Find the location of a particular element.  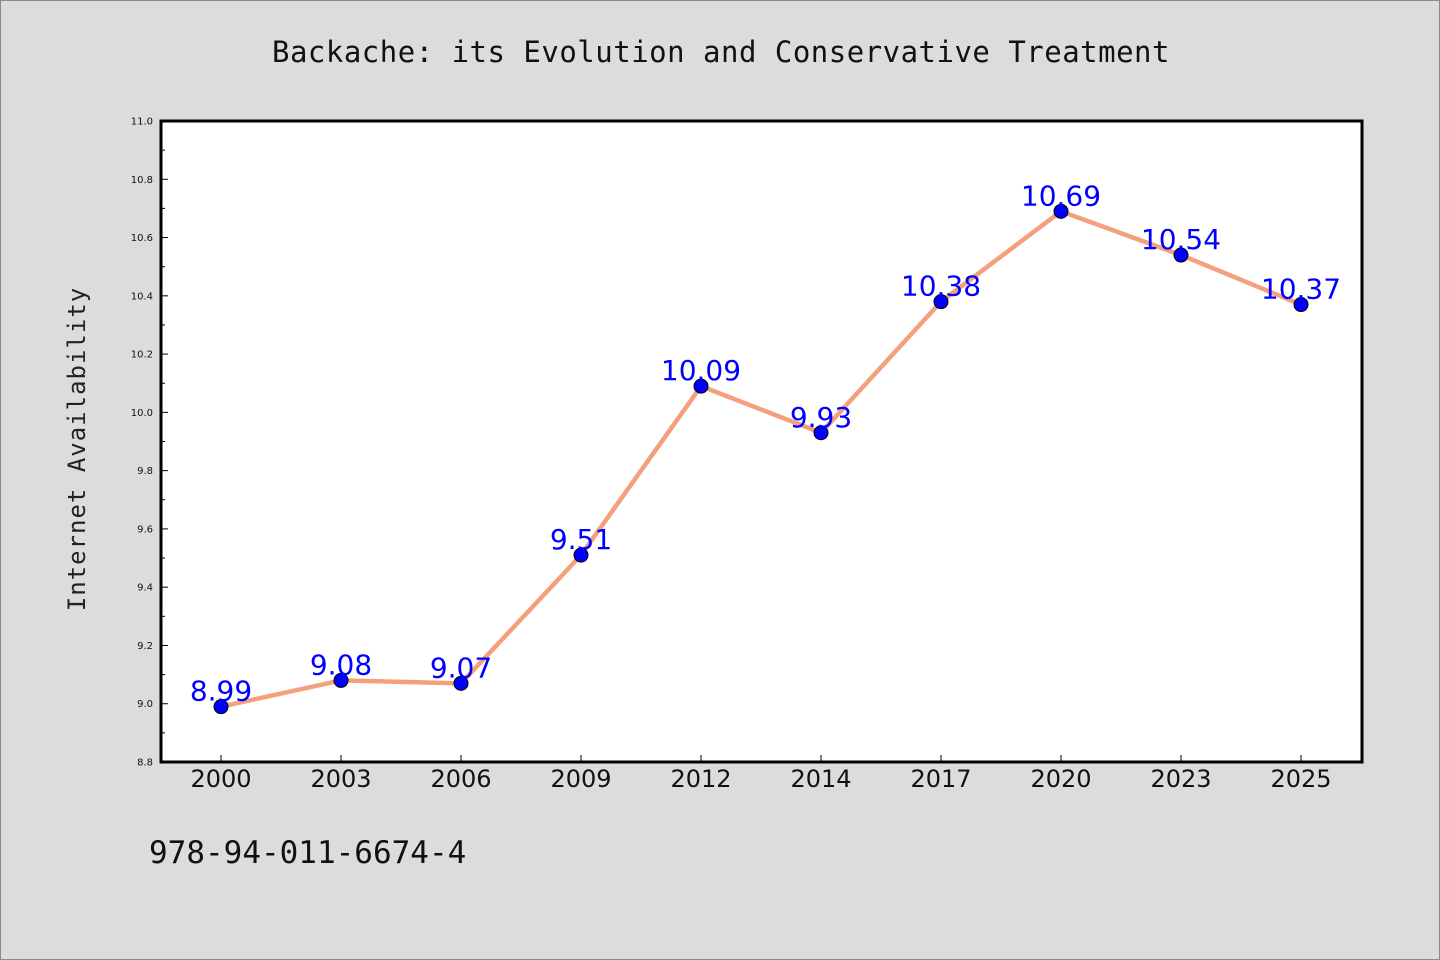

y-tick-label: 9.8 is located at coordinates (145, 471).